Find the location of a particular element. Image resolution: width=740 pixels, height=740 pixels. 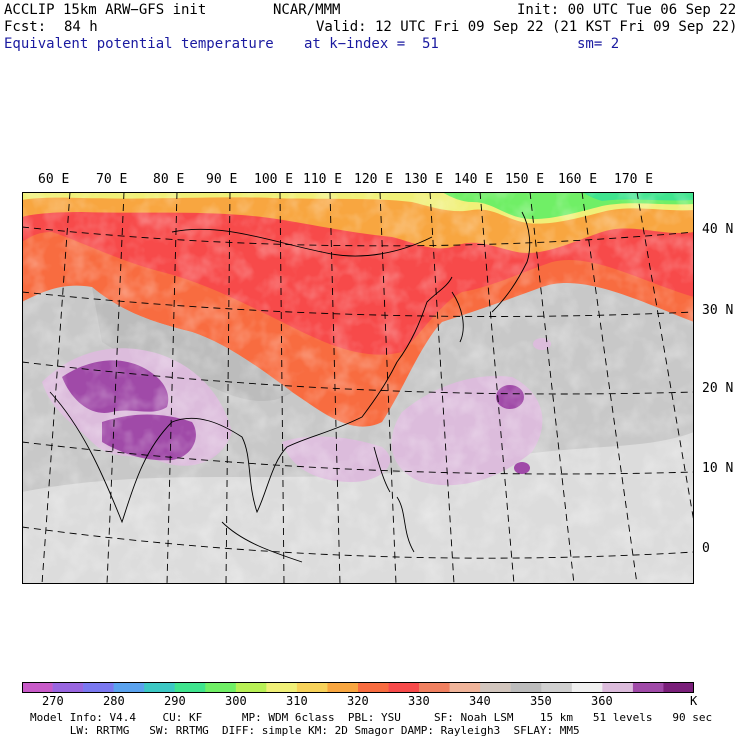

colorbar-tick: 350 is located at coordinates (541, 701).